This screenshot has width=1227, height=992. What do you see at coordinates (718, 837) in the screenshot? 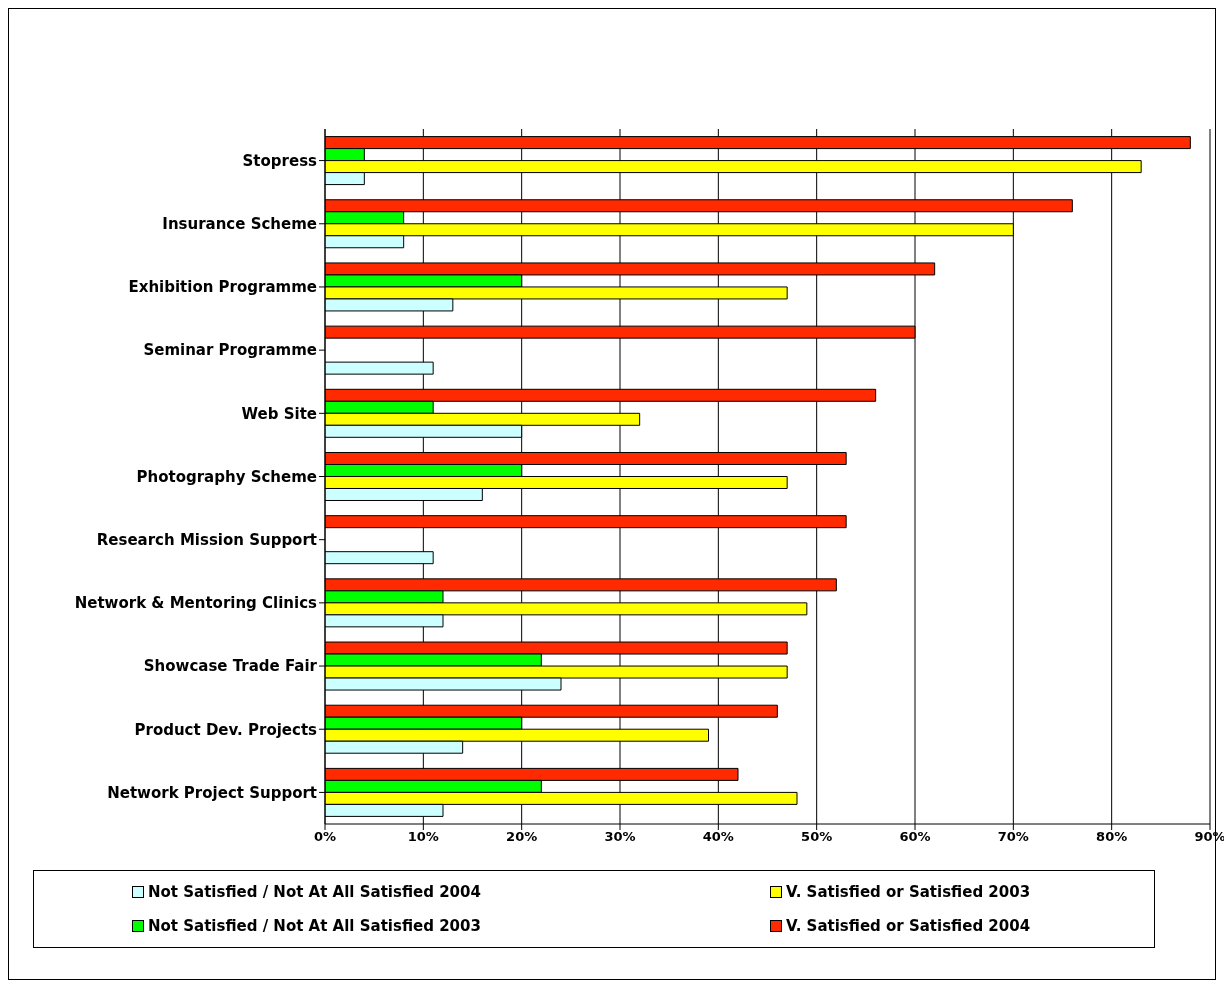
I see `x-tick-label: 40%` at bounding box center [718, 837].